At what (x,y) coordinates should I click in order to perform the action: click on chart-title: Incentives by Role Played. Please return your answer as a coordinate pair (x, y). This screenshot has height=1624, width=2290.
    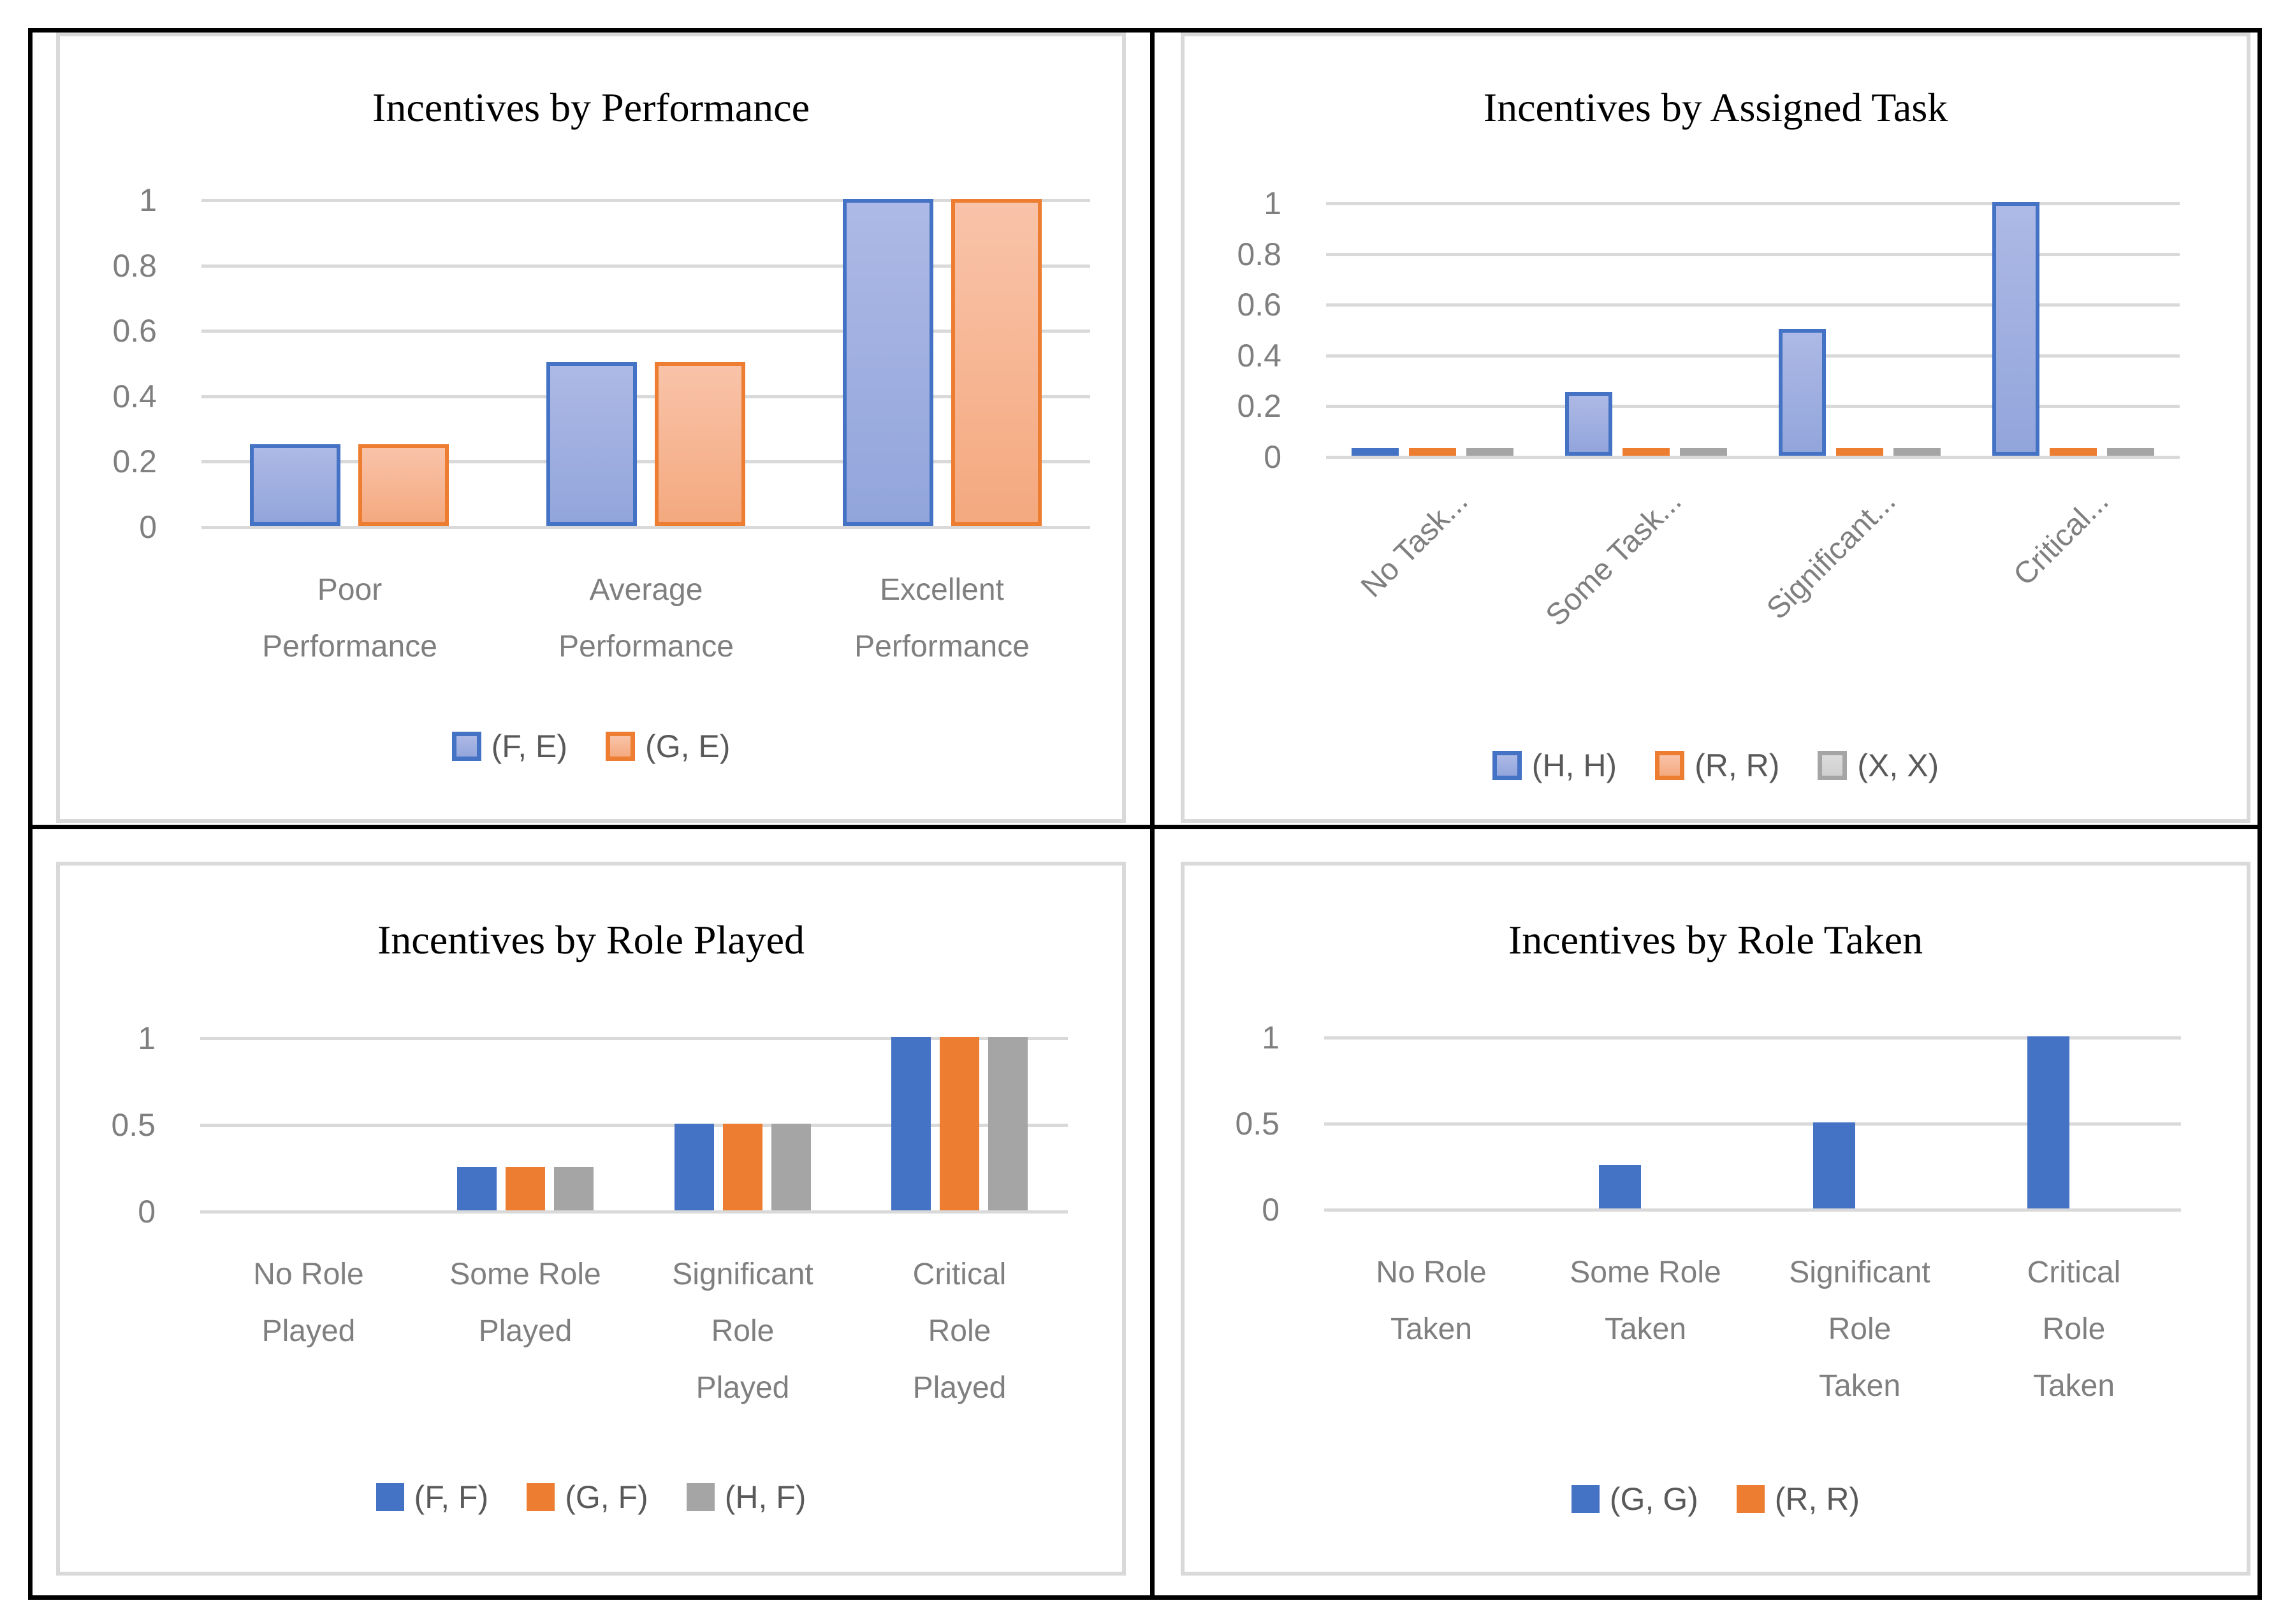
    Looking at the image, I should click on (591, 939).